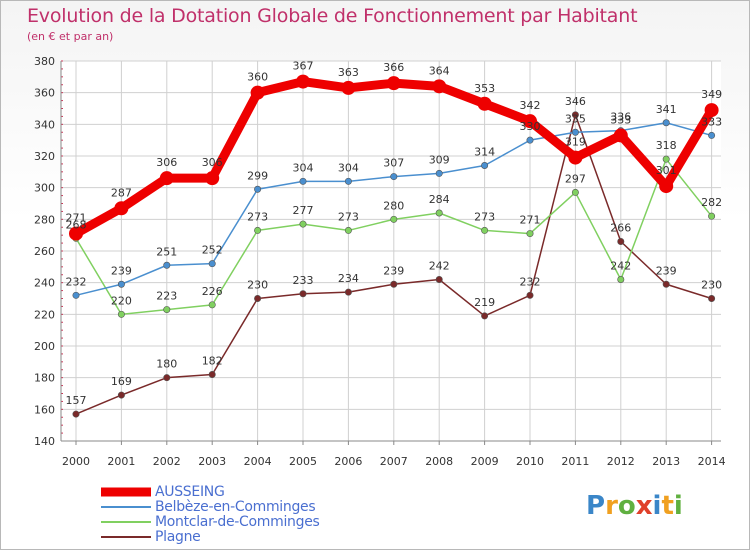 The width and height of the screenshot is (750, 551). Describe the element at coordinates (620, 266) in the screenshot. I see `data-label: 242` at that location.